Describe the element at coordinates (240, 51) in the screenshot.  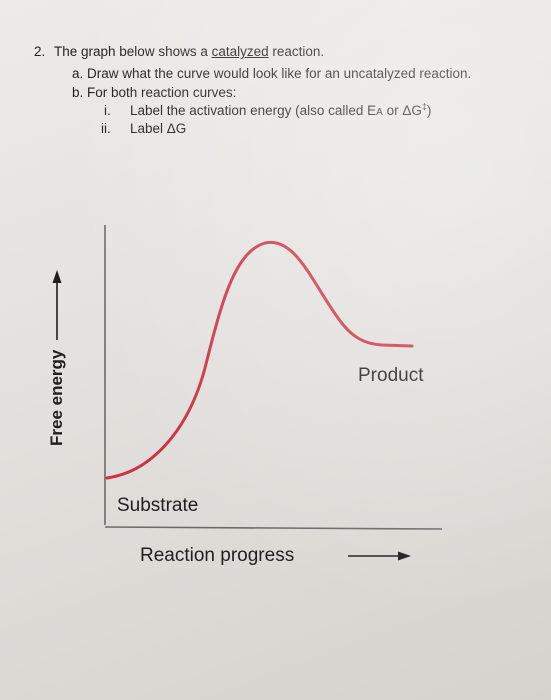
I see `stem-underlined-word: catalyzed` at that location.